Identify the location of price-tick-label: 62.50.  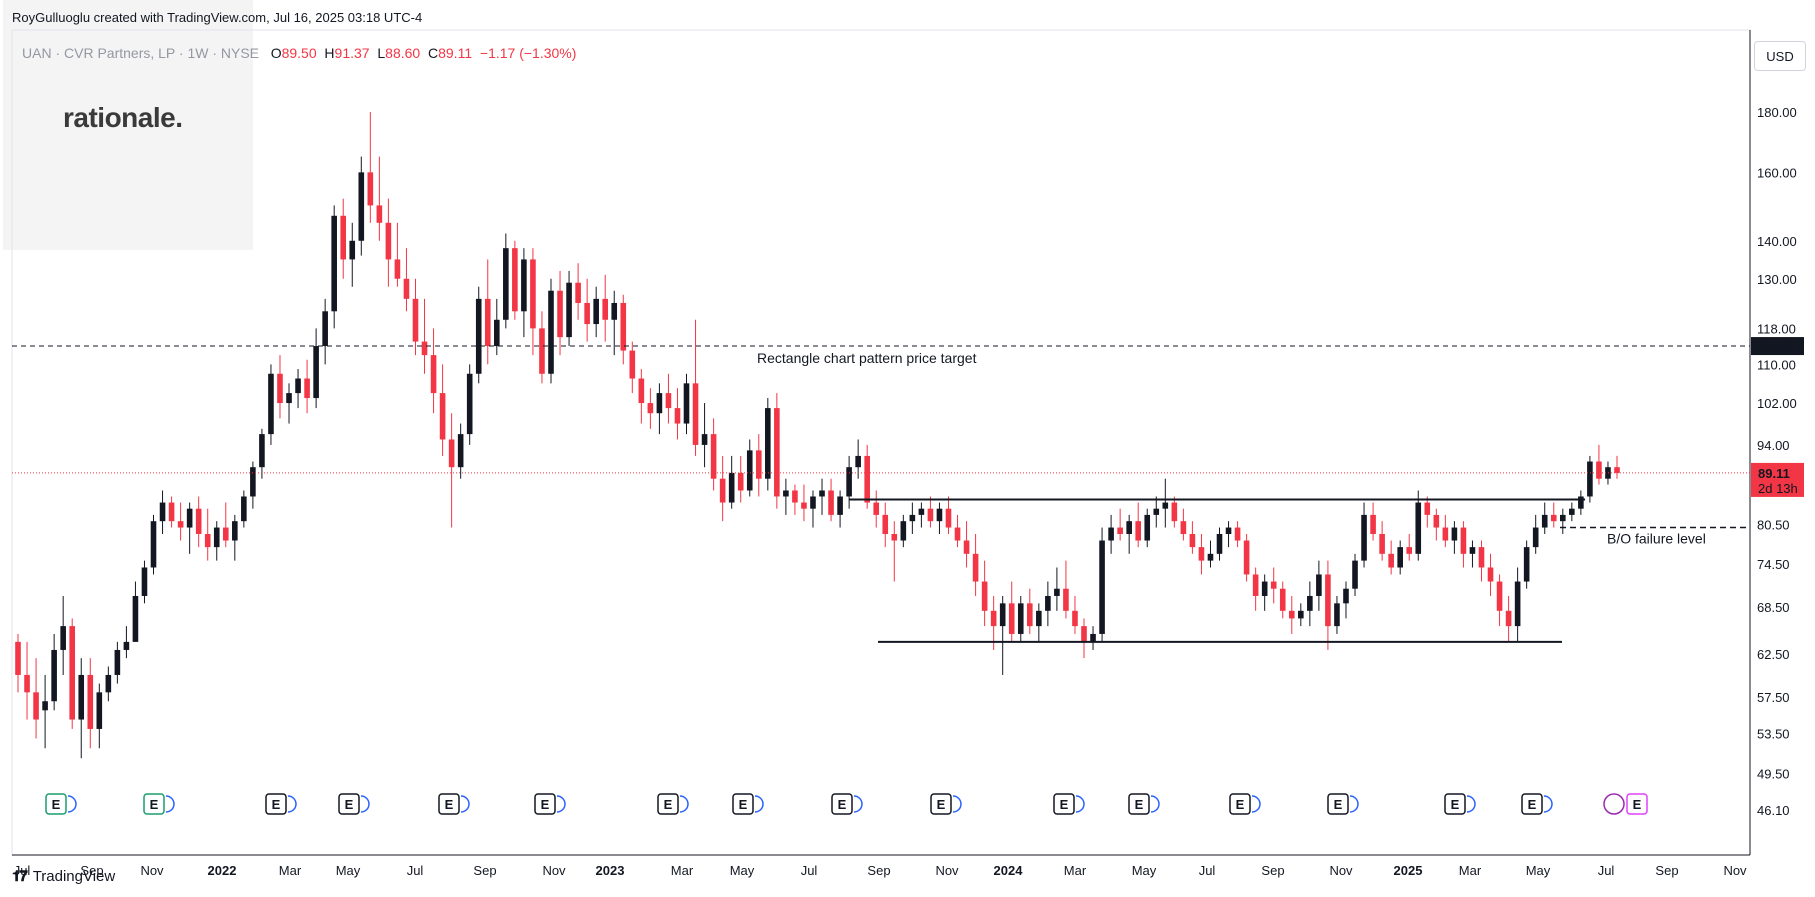
(1773, 654).